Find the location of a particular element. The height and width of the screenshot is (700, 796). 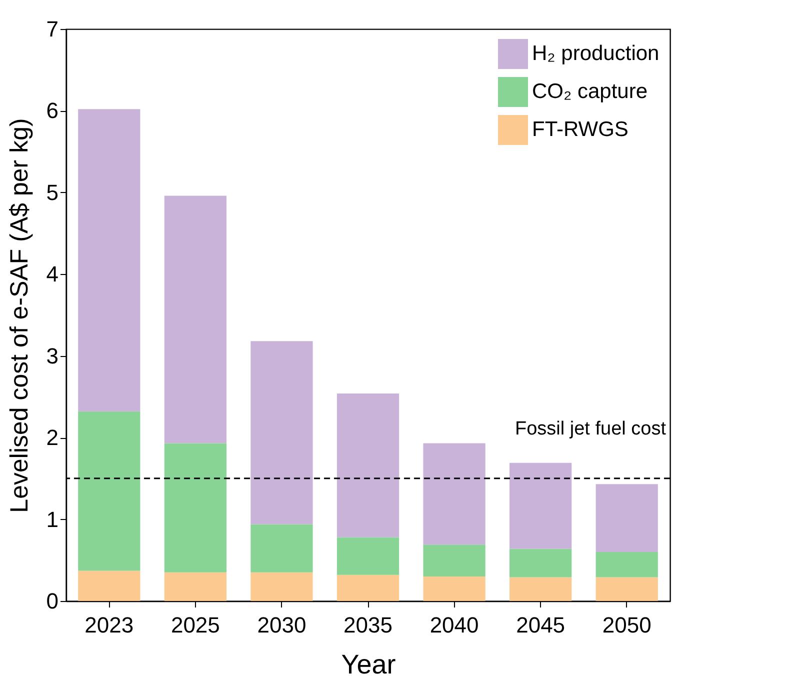

legend-label: H₂ production is located at coordinates (596, 53).